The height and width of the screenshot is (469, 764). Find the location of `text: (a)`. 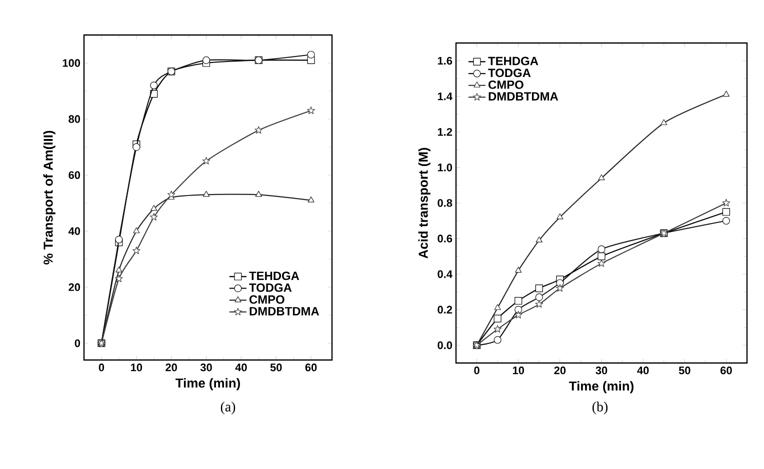

text: (a) is located at coordinates (228, 408).